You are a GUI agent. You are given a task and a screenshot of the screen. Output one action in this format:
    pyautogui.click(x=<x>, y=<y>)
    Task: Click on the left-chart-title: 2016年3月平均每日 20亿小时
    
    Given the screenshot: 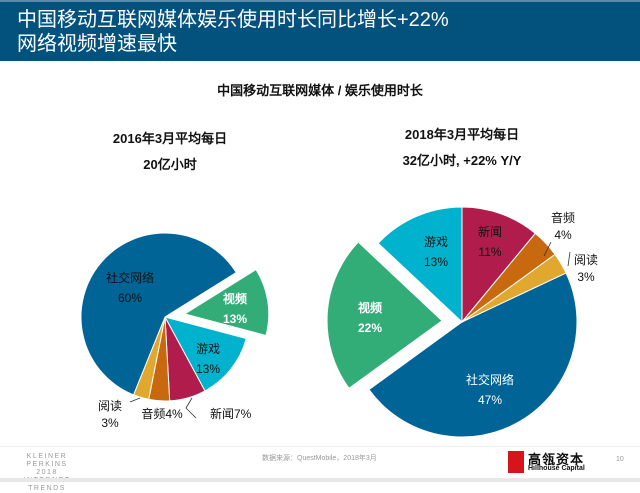 What is the action you would take?
    pyautogui.click(x=170, y=152)
    